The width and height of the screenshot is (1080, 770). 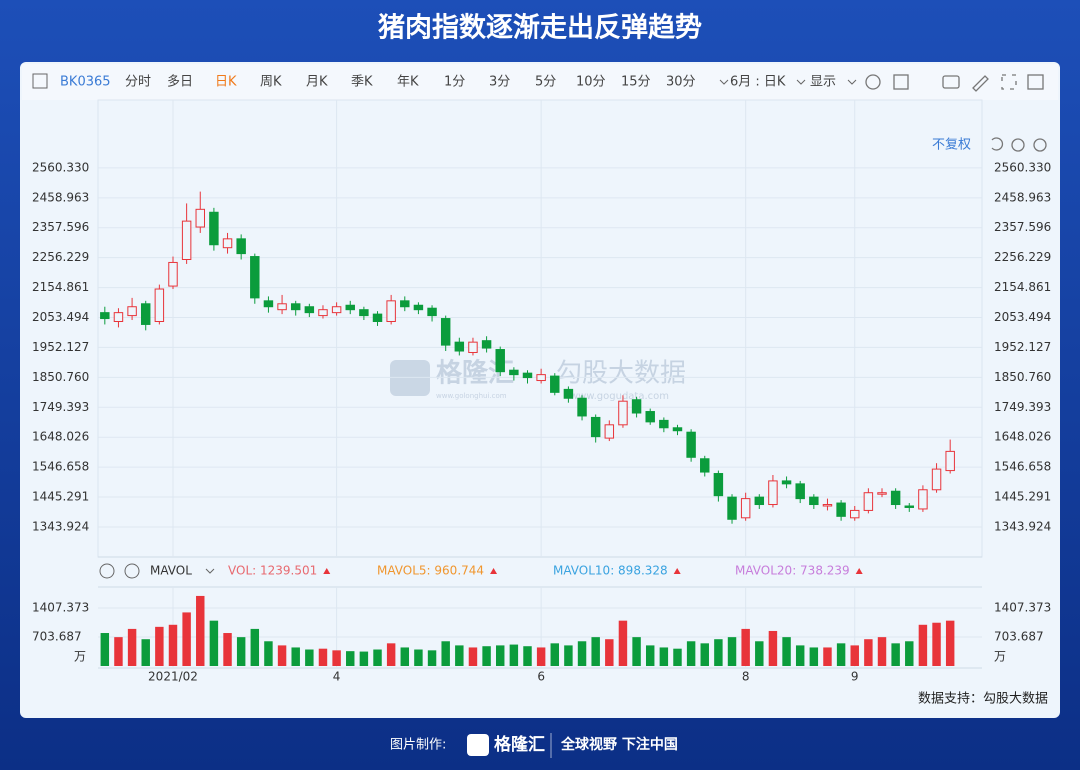 What do you see at coordinates (1022, 377) in the screenshot?
I see `y-tick-label-right: 1850.760` at bounding box center [1022, 377].